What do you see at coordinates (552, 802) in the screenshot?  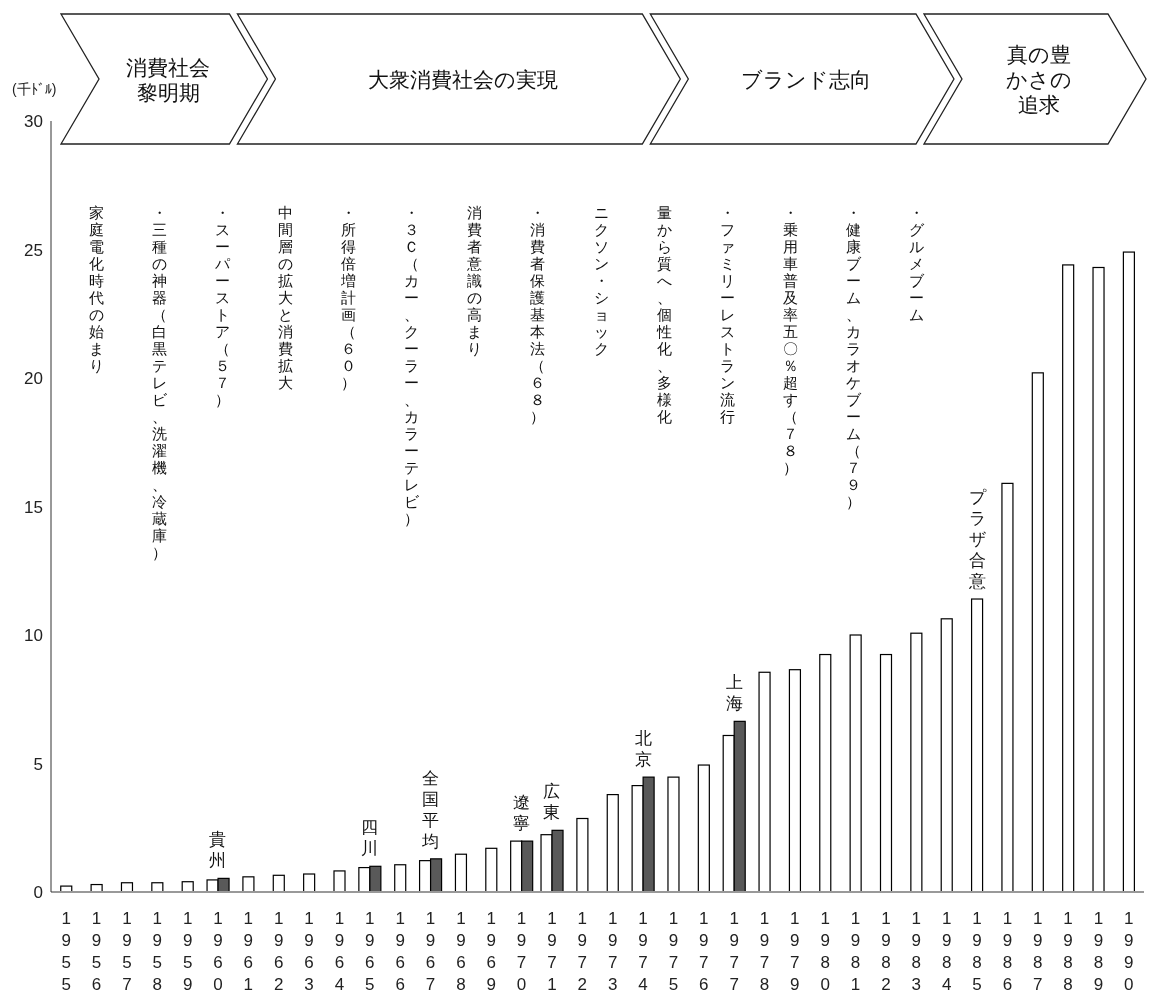 I see `annotation: 広東` at bounding box center [552, 802].